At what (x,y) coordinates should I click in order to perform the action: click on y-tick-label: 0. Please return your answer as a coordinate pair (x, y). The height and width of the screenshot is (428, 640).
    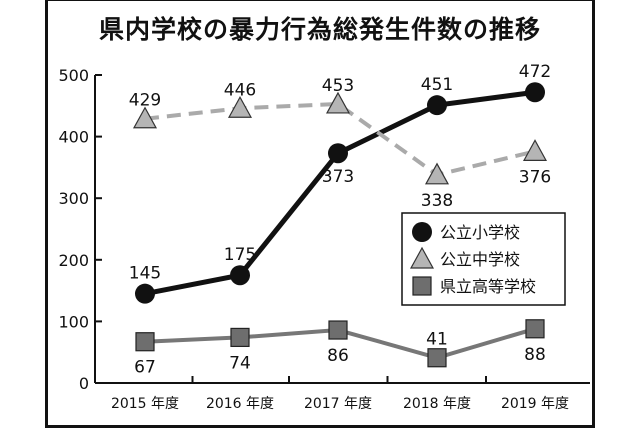
    Looking at the image, I should click on (84, 383).